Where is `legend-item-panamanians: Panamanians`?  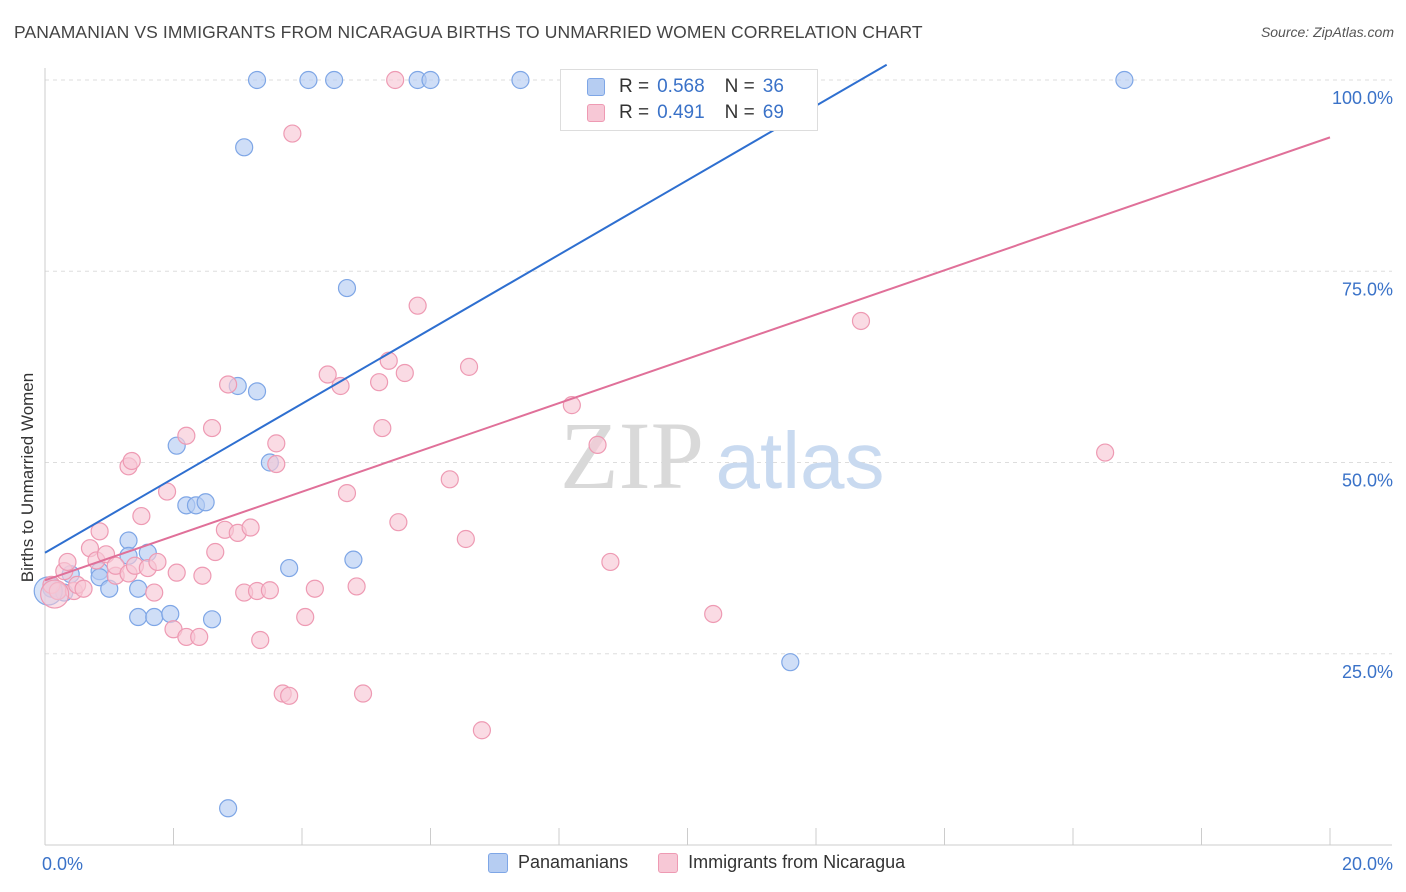 legend-item-panamanians: Panamanians is located at coordinates (558, 862).